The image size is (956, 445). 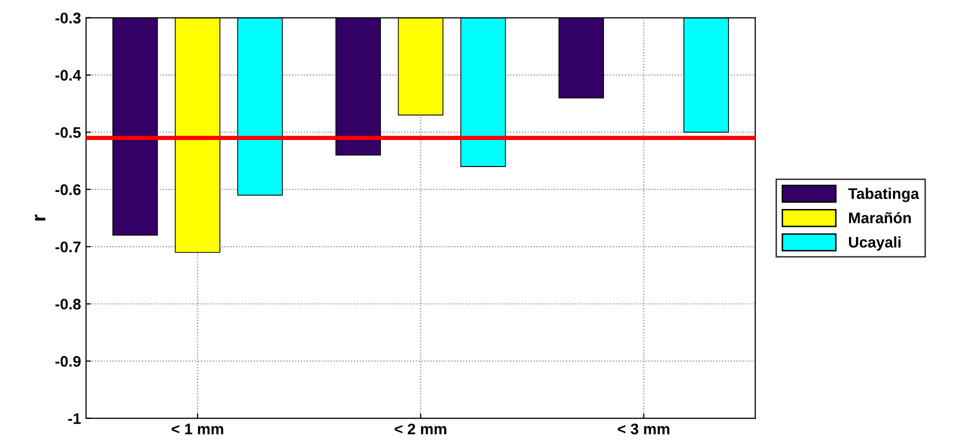 I want to click on y-tick-label: -0.6, so click(x=68, y=190).